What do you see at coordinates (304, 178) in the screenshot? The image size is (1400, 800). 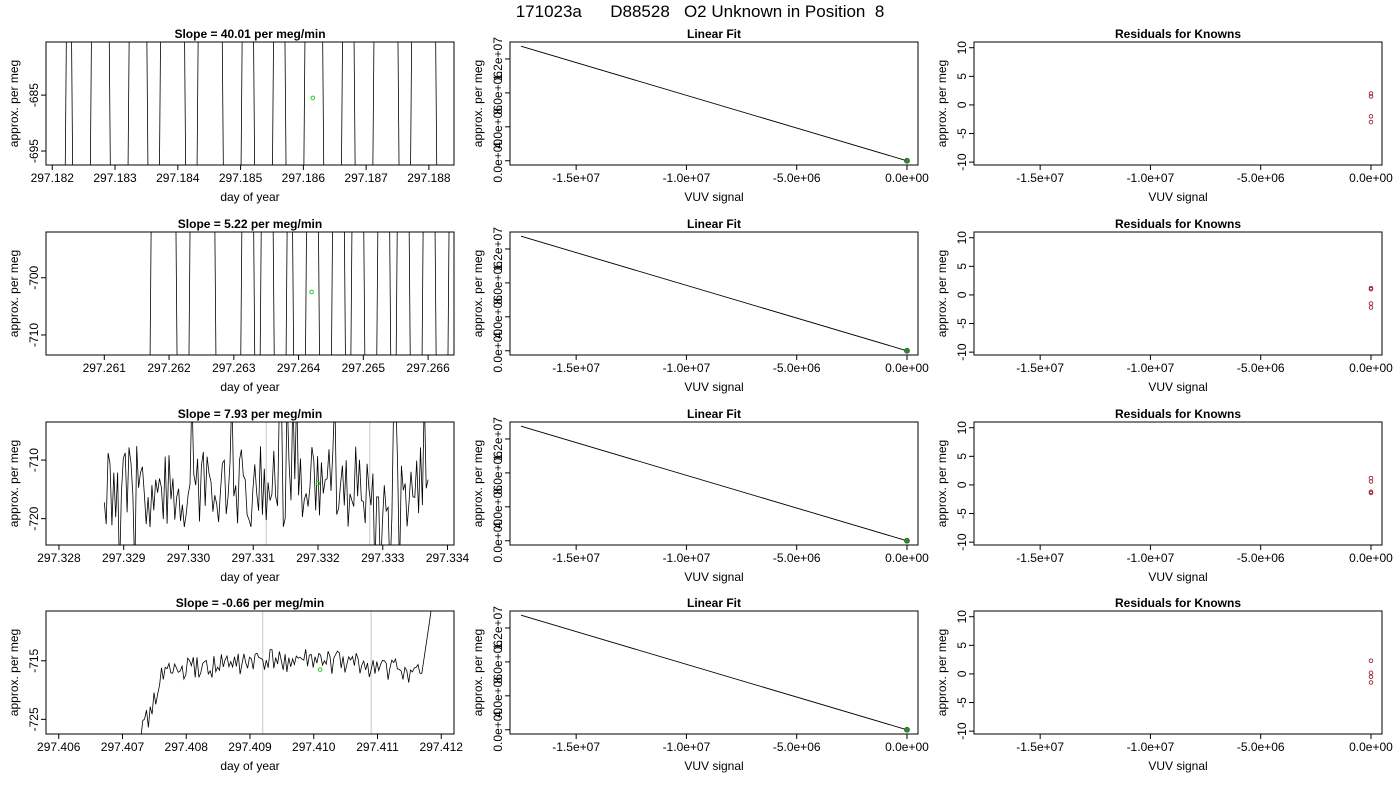 I see `panel-r1-timeseries-xtick-label: 297.186` at bounding box center [304, 178].